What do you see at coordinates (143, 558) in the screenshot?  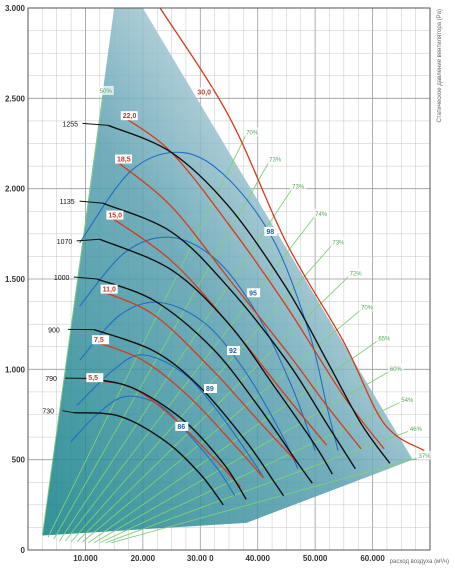 I see `x-tick-label: 20.000` at bounding box center [143, 558].